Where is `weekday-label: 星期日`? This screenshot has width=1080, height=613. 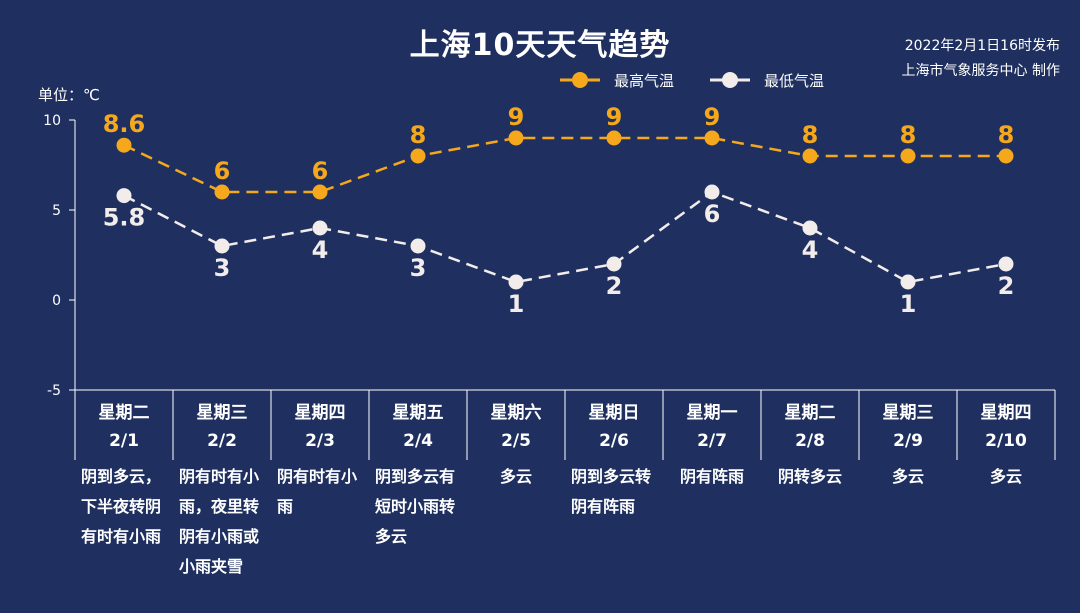 weekday-label: 星期日 is located at coordinates (614, 413).